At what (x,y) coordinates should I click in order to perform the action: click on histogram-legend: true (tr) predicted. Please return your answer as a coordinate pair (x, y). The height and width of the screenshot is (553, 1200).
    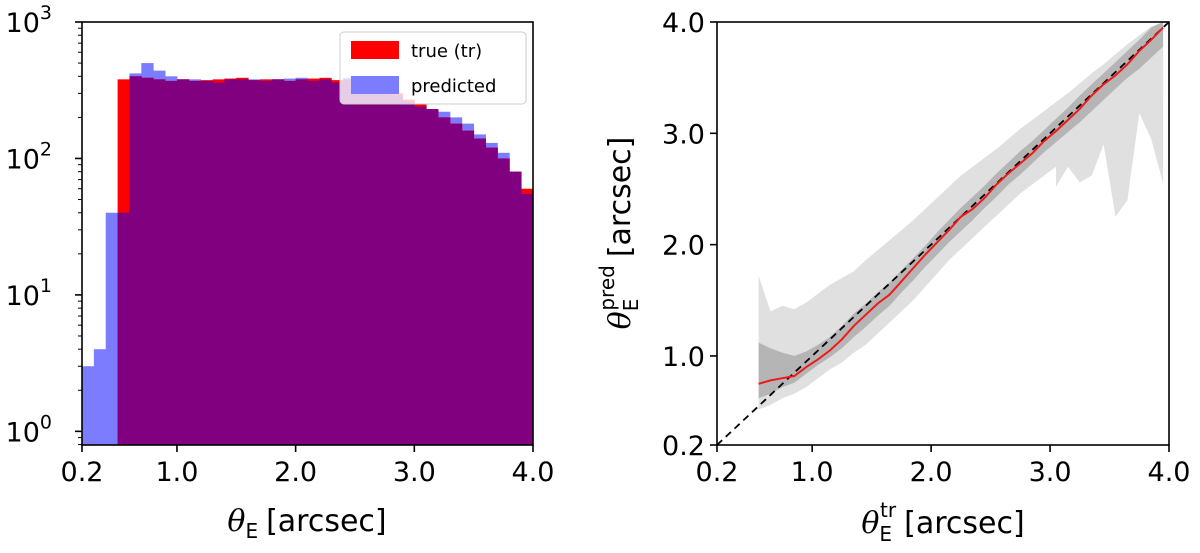
    Looking at the image, I should click on (433, 68).